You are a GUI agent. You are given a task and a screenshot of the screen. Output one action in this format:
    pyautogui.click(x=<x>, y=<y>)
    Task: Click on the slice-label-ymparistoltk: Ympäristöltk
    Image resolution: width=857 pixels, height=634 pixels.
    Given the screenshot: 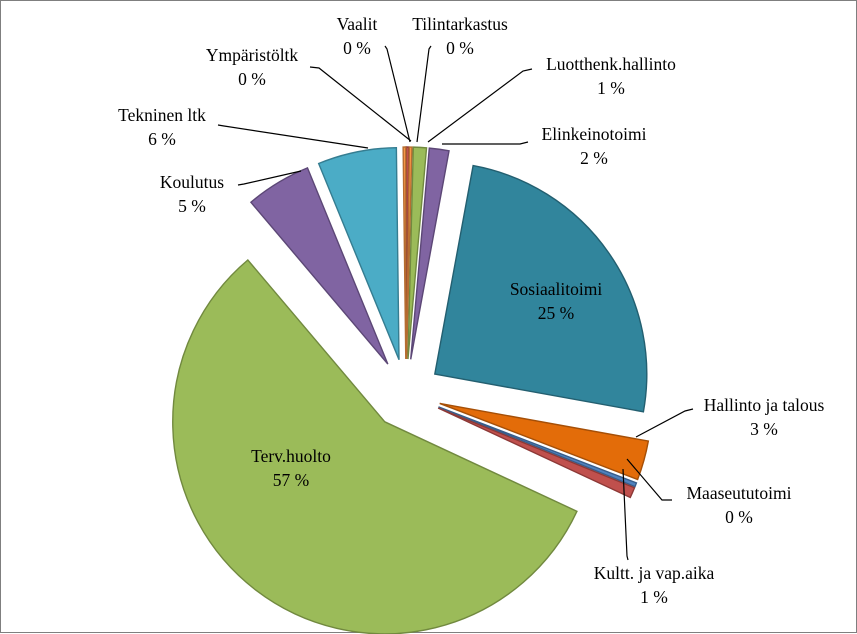 What is the action you would take?
    pyautogui.click(x=252, y=55)
    